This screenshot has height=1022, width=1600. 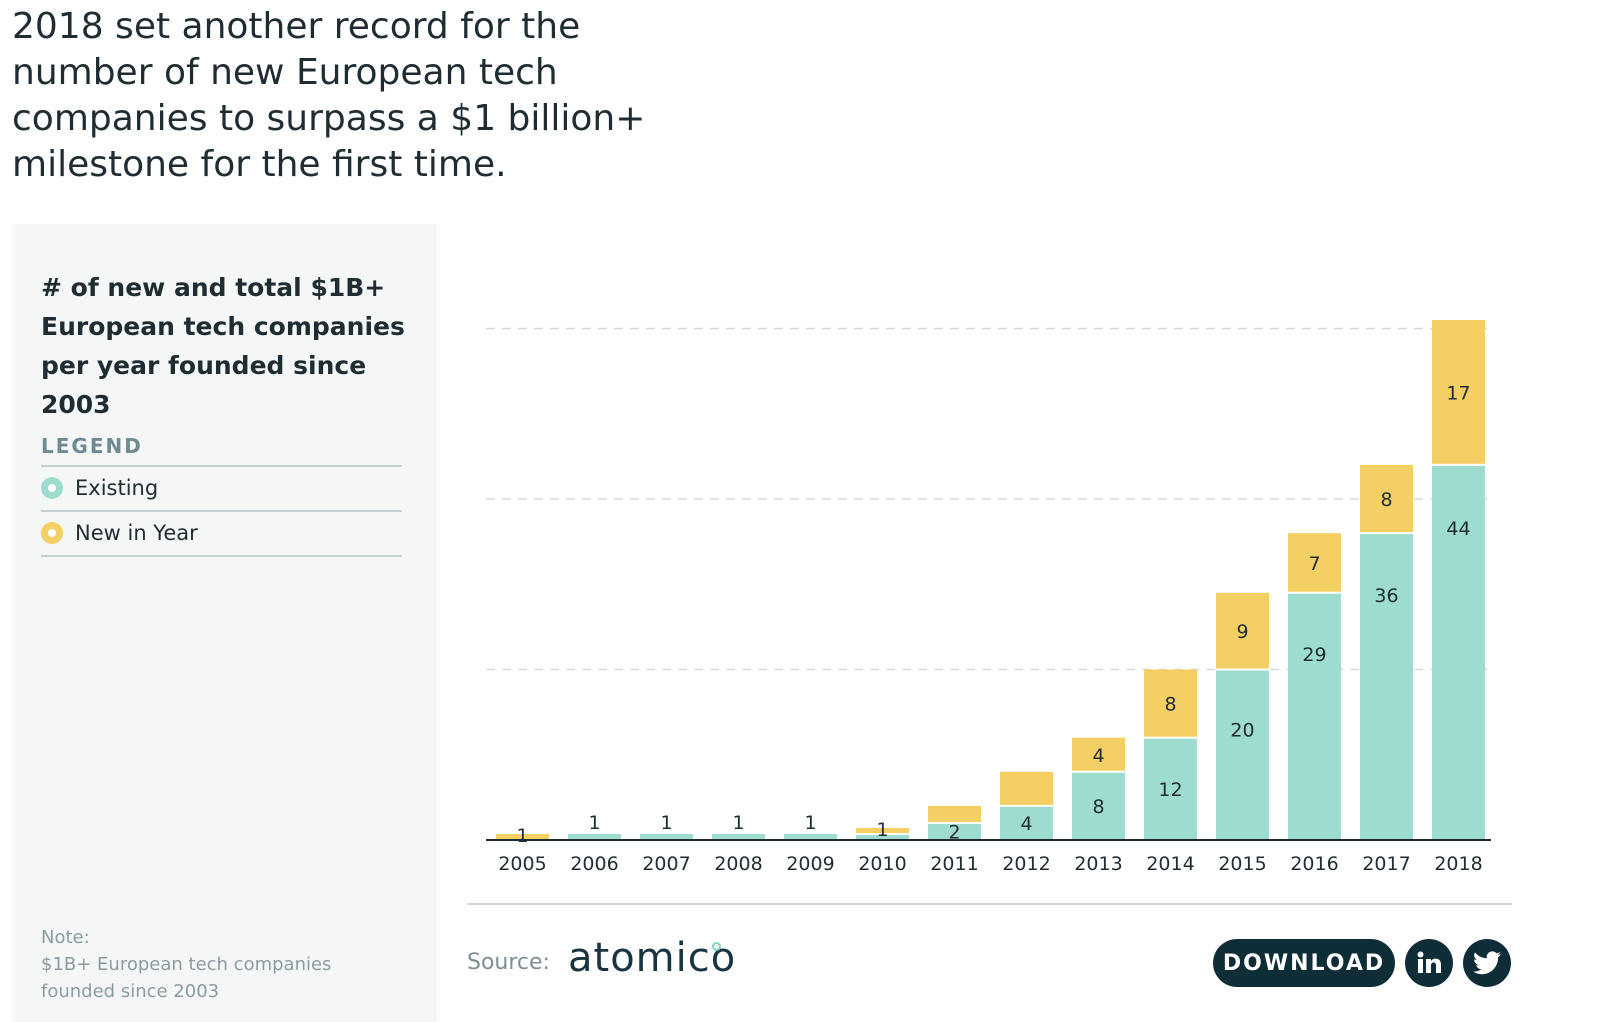 I want to click on existing-dot-icon, so click(x=52, y=488).